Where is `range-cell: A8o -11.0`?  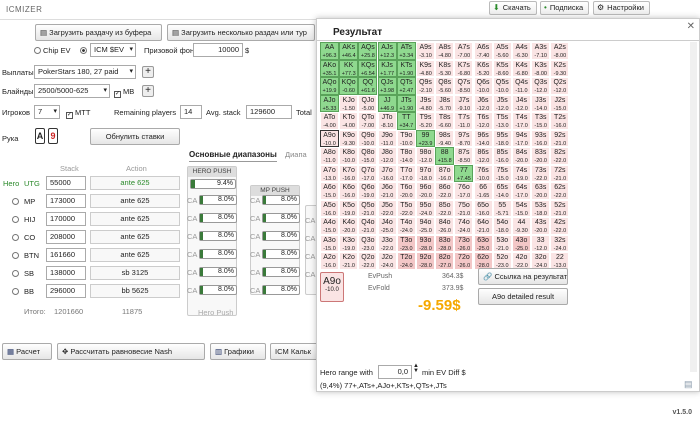
range-cell: A8o -11.0 is located at coordinates (329, 156).